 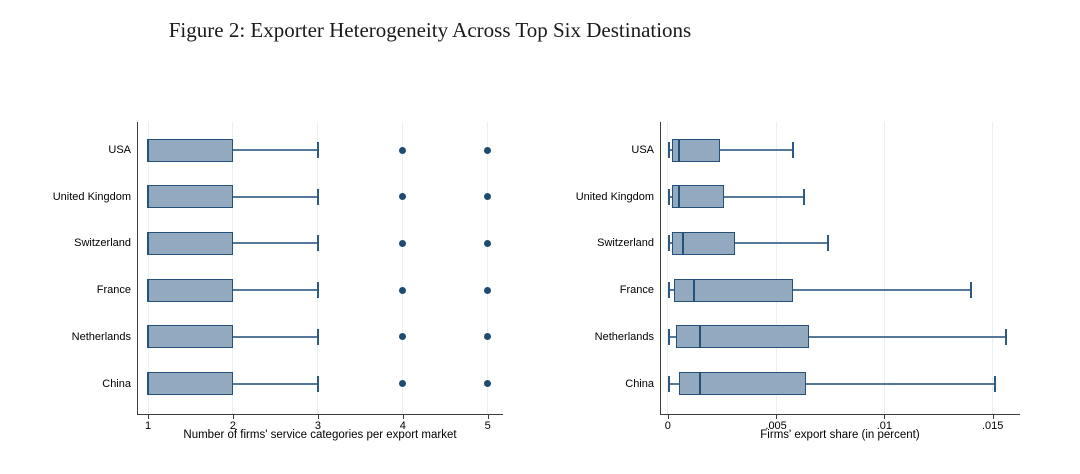 I want to click on x-tick-label: 2, so click(x=233, y=426).